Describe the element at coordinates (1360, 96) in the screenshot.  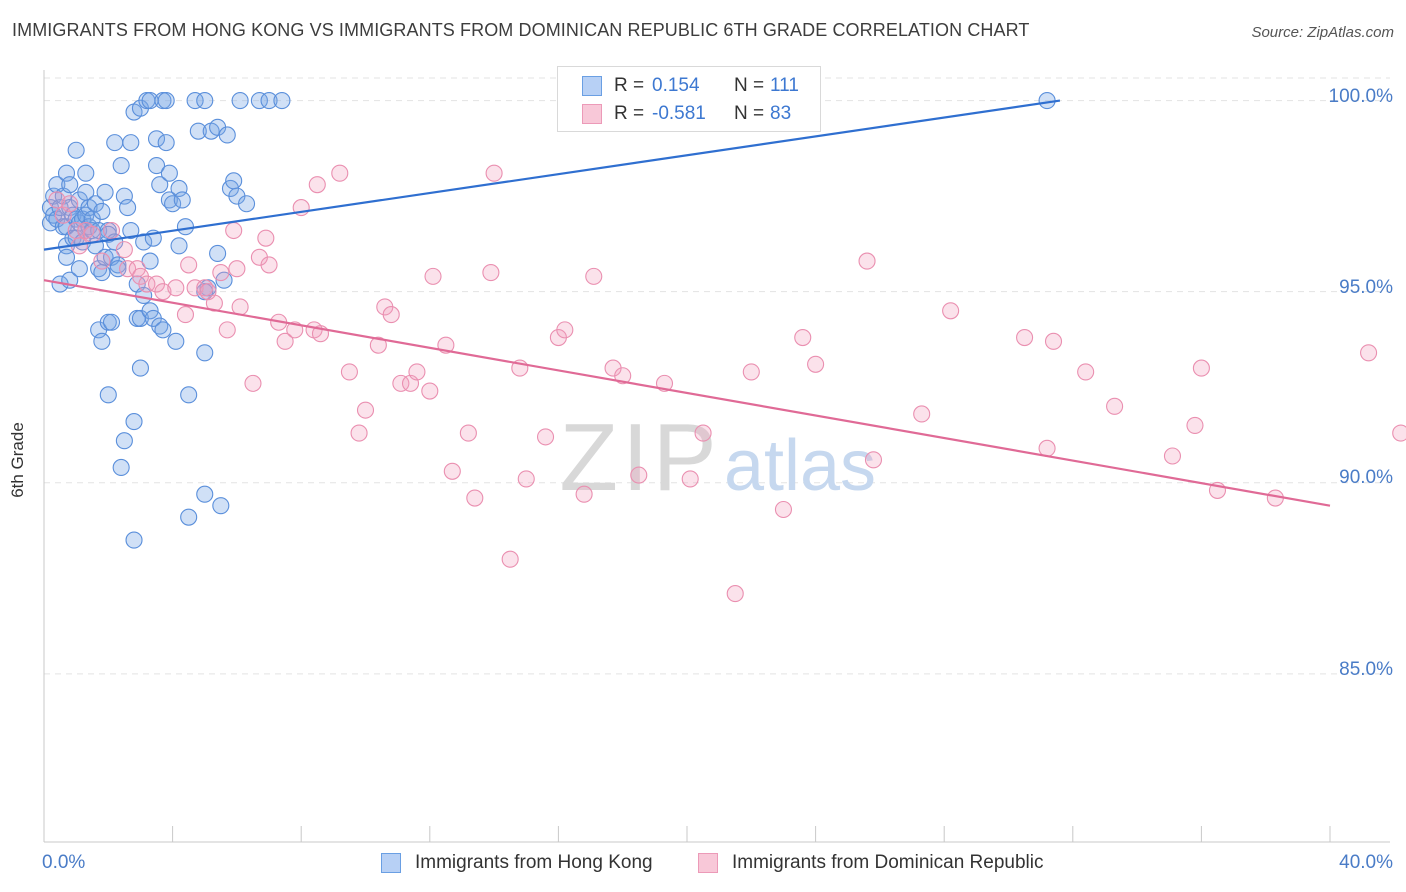
I see `y-tick-label: 100.0%` at that location.